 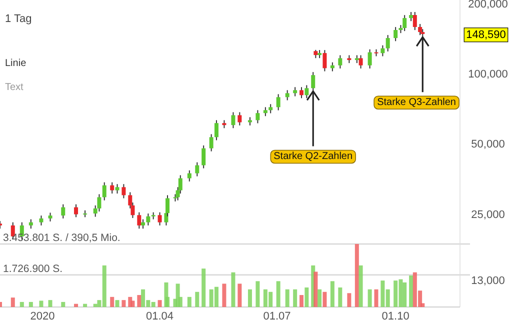 What do you see at coordinates (486, 34) in the screenshot?
I see `text: 148,590` at bounding box center [486, 34].